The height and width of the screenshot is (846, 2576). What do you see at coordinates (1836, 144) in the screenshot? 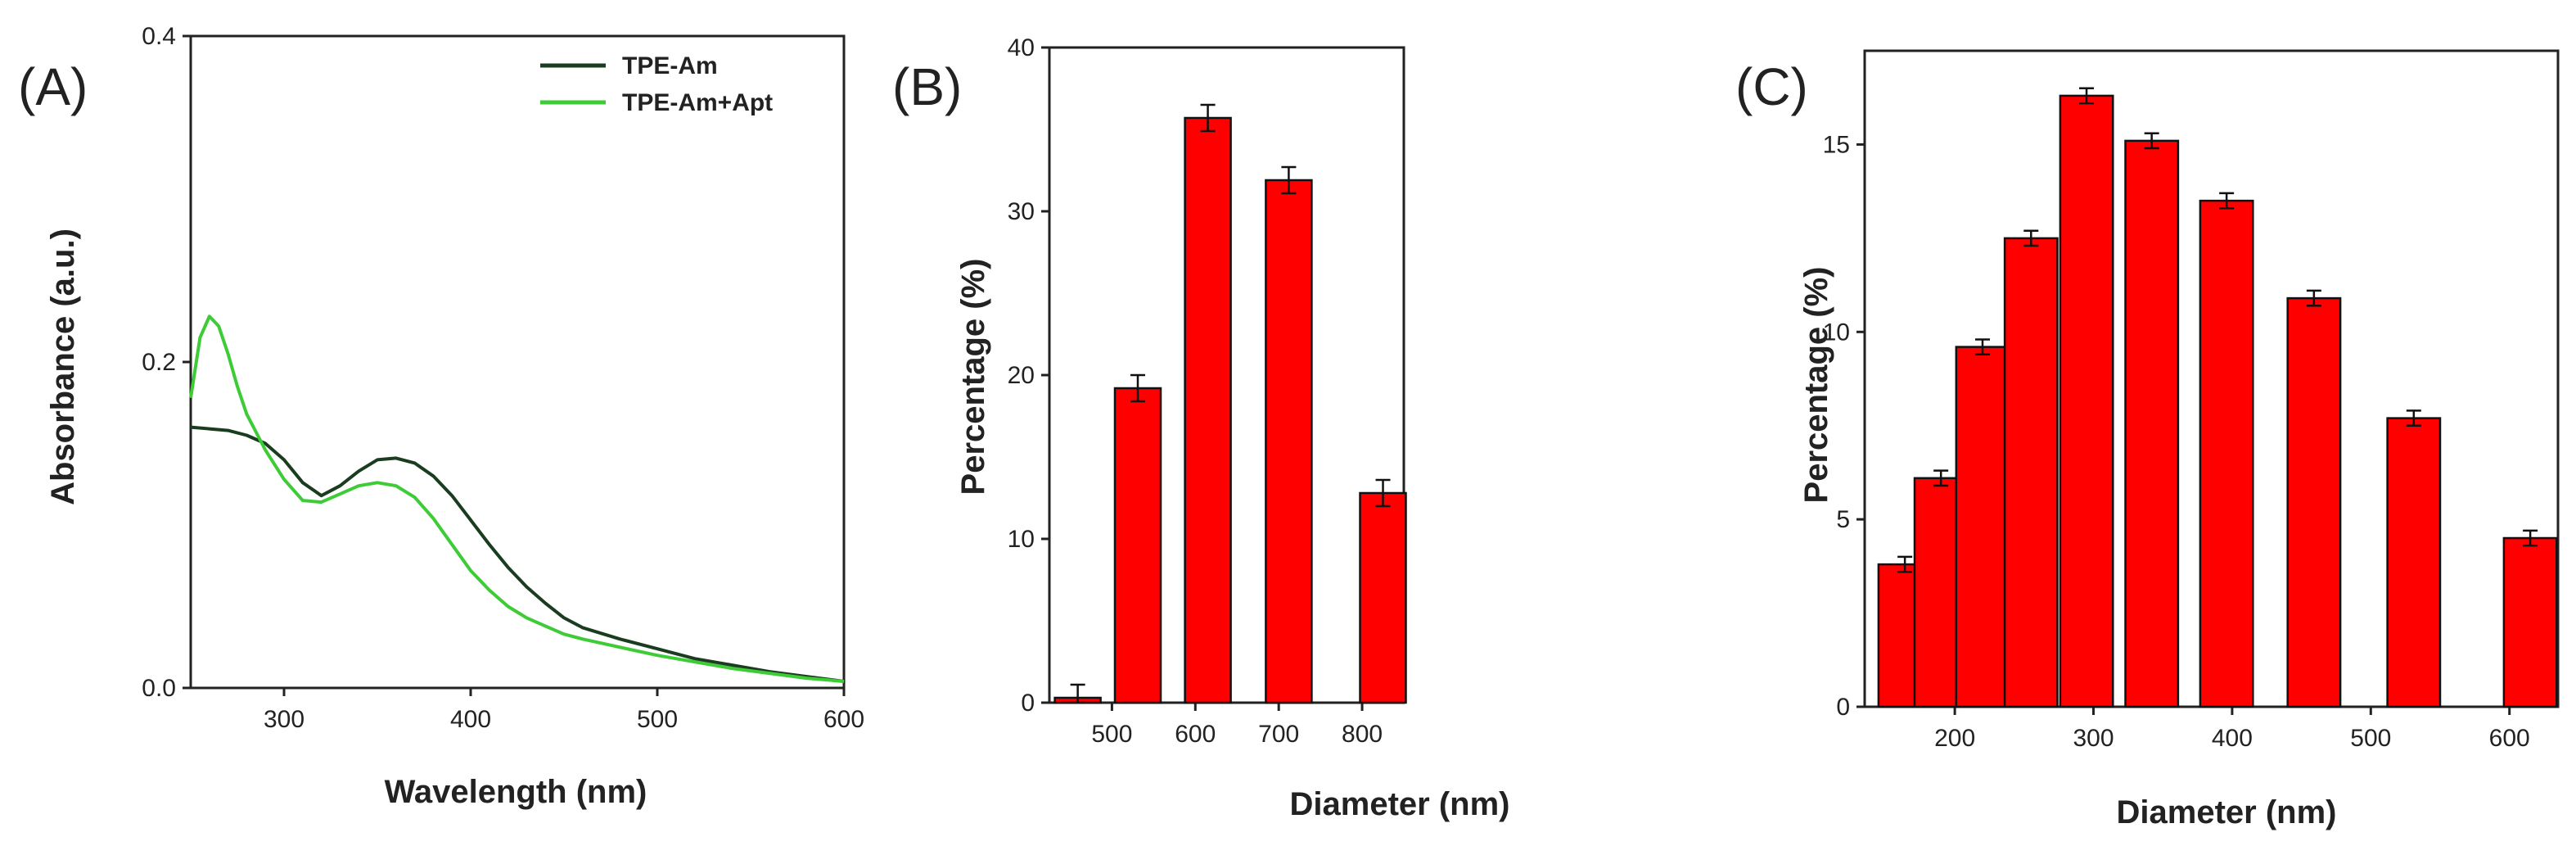
I see `panel-c-y-tick-label: 15` at bounding box center [1836, 144].